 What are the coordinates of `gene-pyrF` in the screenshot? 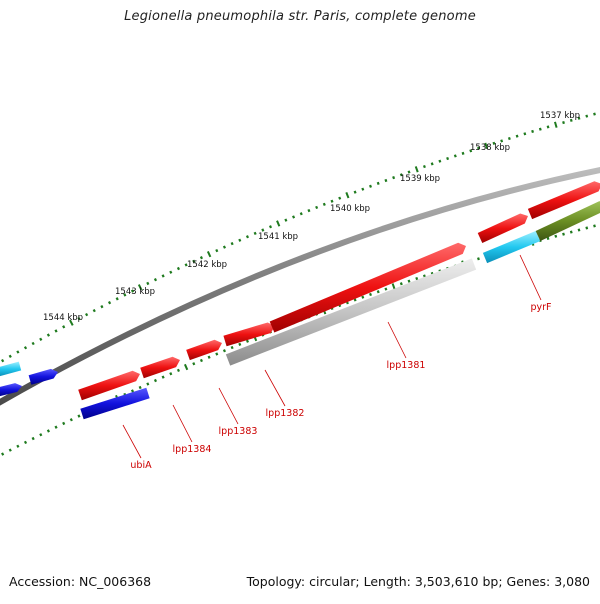 It's located at (511, 247).